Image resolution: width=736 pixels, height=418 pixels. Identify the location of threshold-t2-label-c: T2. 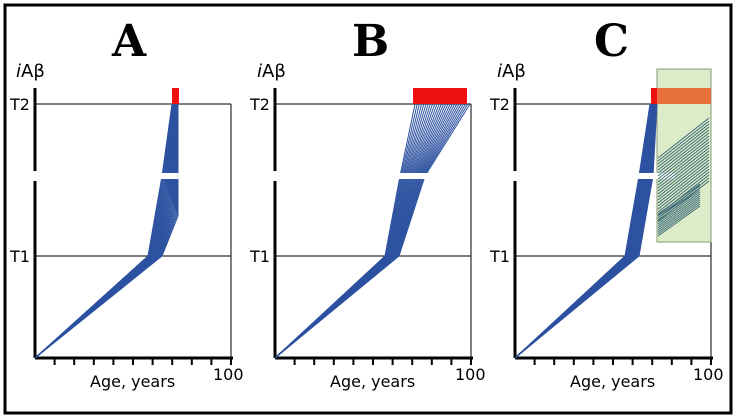
(499, 104).